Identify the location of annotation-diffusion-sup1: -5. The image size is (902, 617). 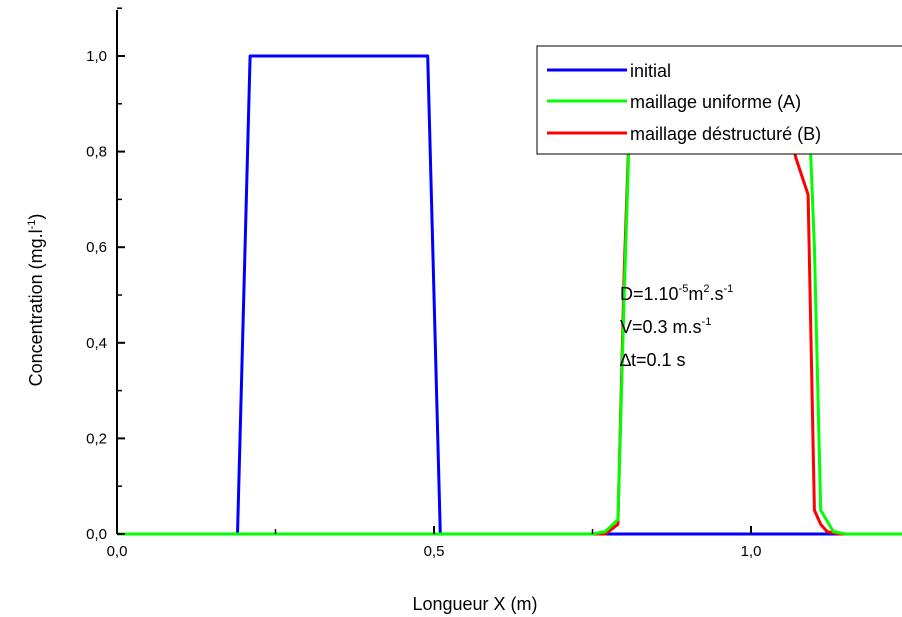
(684, 289).